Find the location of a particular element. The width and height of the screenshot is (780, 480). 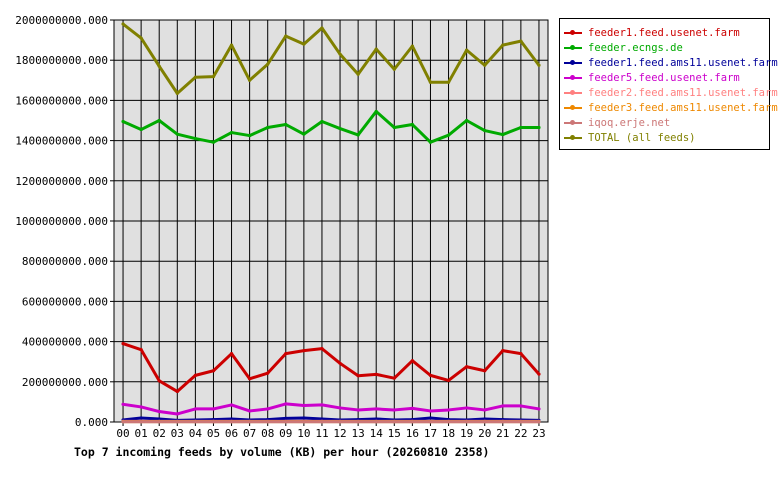

y-tick-label: 1400000000.000 is located at coordinates (61, 141).